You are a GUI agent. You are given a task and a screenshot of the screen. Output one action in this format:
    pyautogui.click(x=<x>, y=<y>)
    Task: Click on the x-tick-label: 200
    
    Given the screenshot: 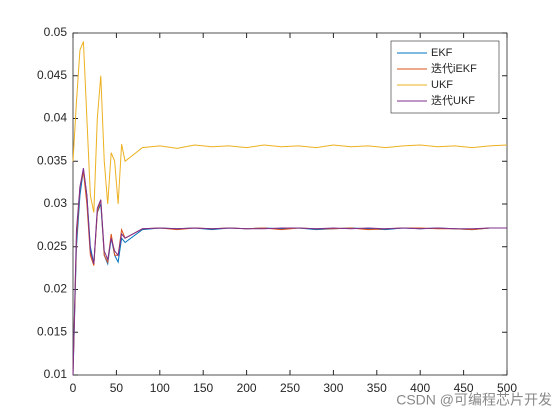 What is the action you would take?
    pyautogui.click(x=247, y=388)
    